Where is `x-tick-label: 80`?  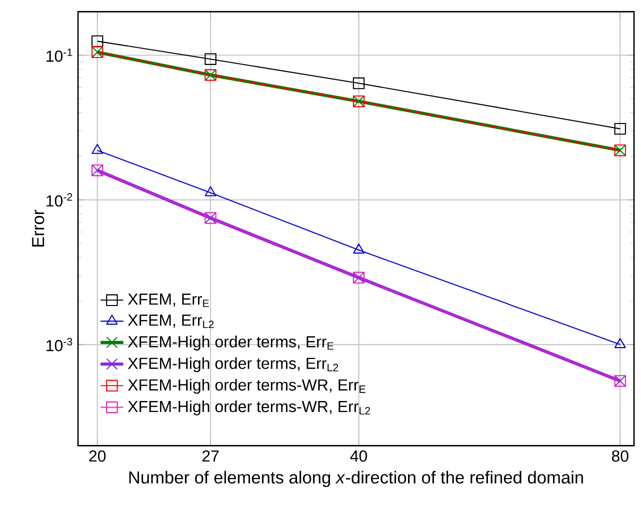
x-tick-label: 80 is located at coordinates (620, 456).